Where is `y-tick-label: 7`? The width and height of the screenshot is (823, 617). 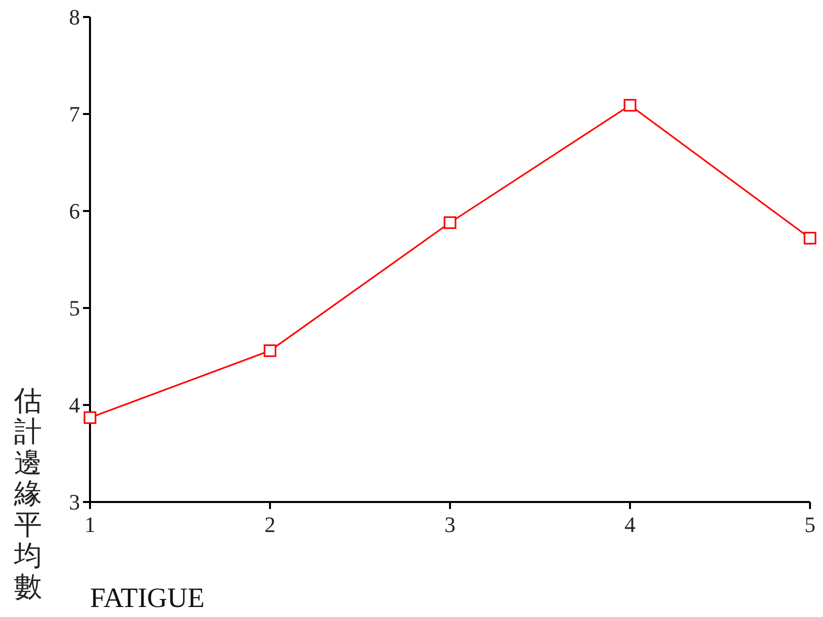 y-tick-label: 7 is located at coordinates (74, 114).